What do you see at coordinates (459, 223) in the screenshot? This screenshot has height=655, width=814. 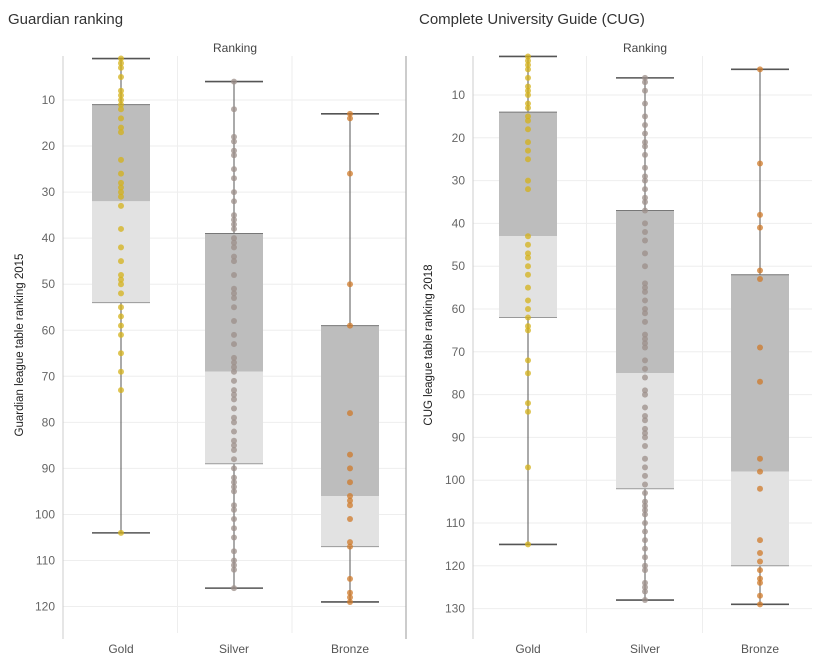 I see `y-tick-label: 40` at bounding box center [459, 223].